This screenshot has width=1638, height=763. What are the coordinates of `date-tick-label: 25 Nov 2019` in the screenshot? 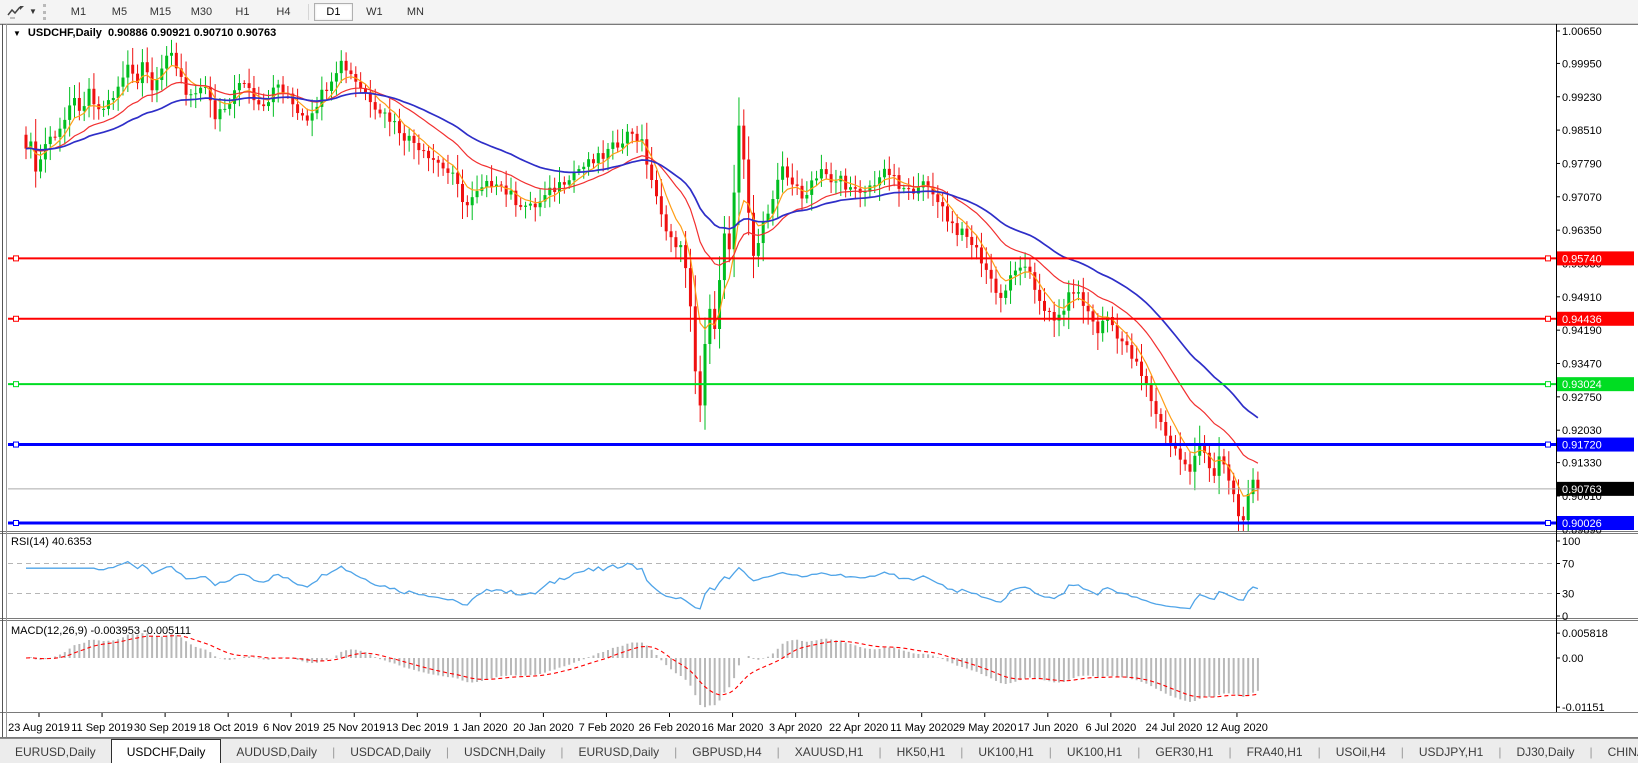 It's located at (354, 728).